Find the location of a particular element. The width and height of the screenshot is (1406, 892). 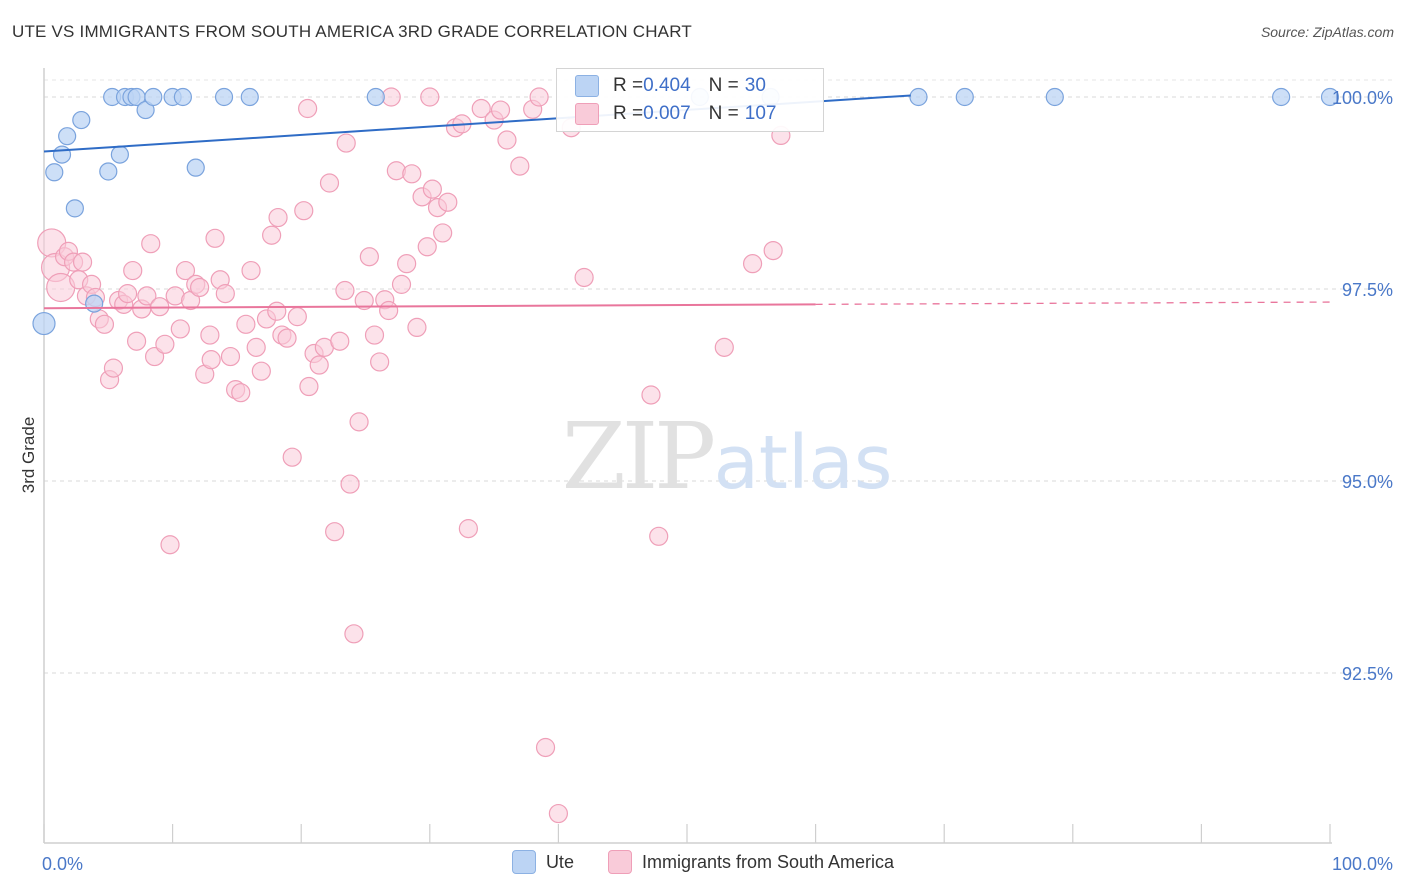

y-axis-label: 3rd Grade is located at coordinates (28, 455).